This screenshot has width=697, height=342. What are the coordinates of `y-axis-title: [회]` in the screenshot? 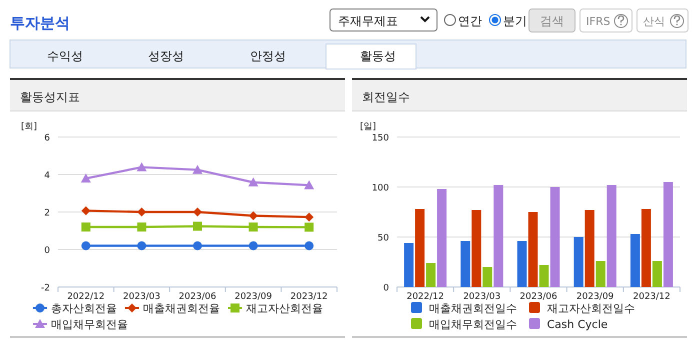 It's located at (29, 127).